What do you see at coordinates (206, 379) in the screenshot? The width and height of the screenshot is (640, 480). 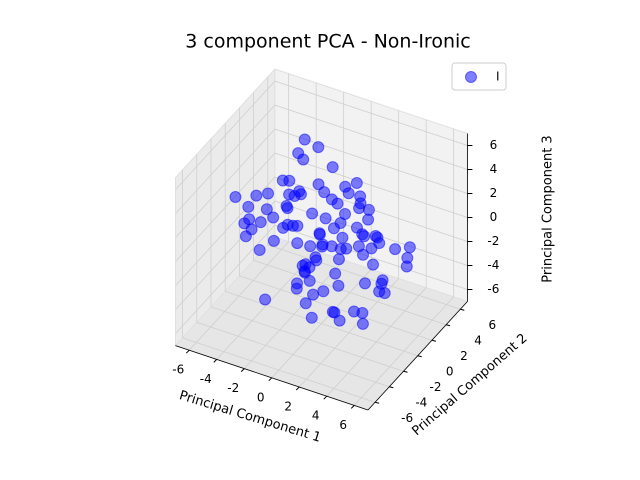 I see `x-tick-label: -4` at bounding box center [206, 379].